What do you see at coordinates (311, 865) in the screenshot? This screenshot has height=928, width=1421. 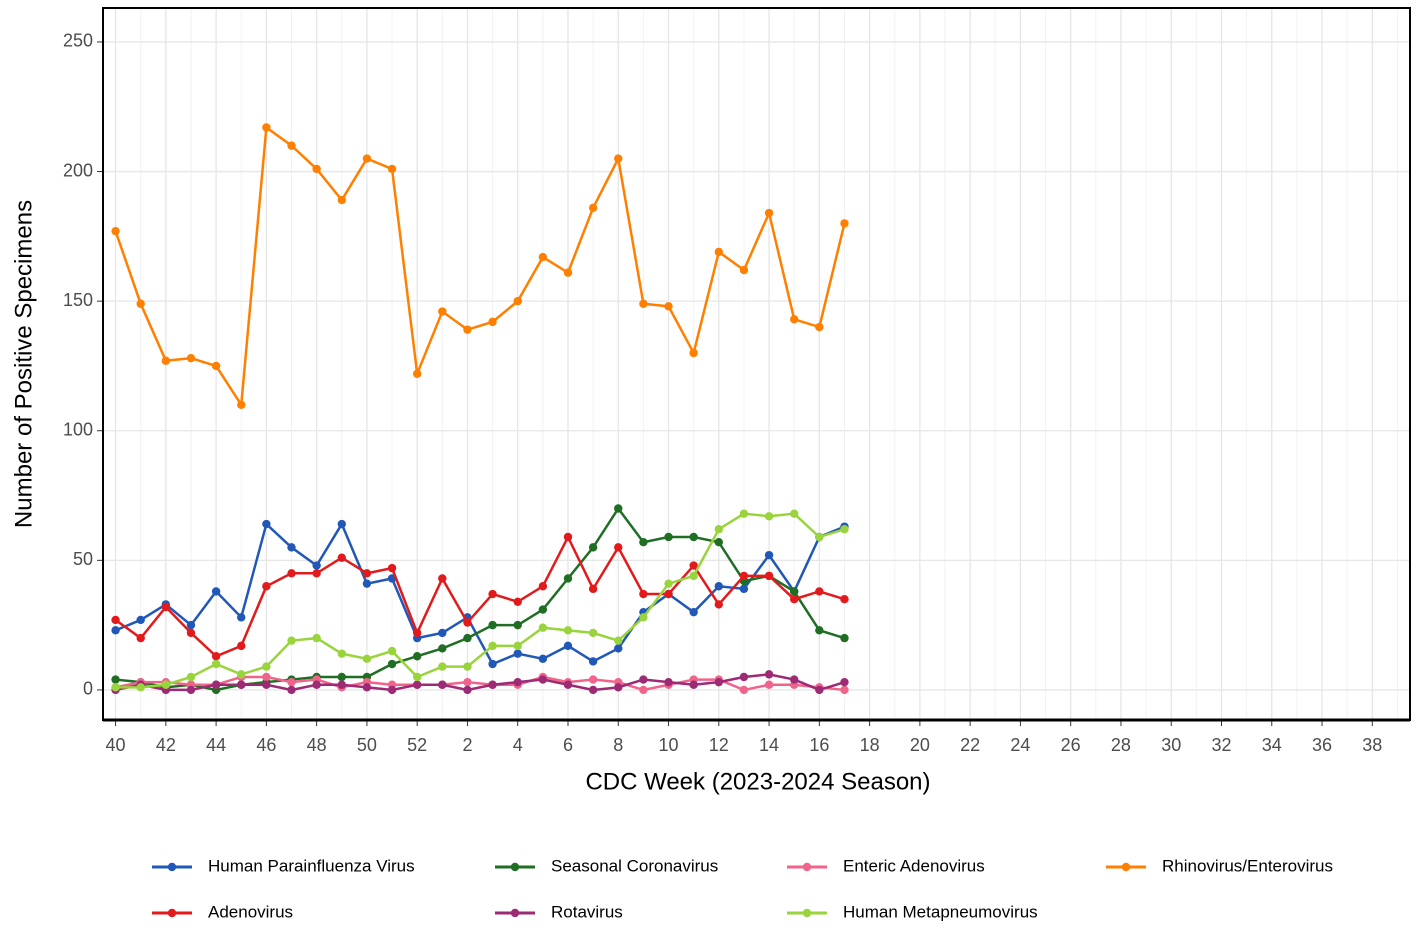 I see `legend-label: Human Parainfluenza Virus` at bounding box center [311, 865].